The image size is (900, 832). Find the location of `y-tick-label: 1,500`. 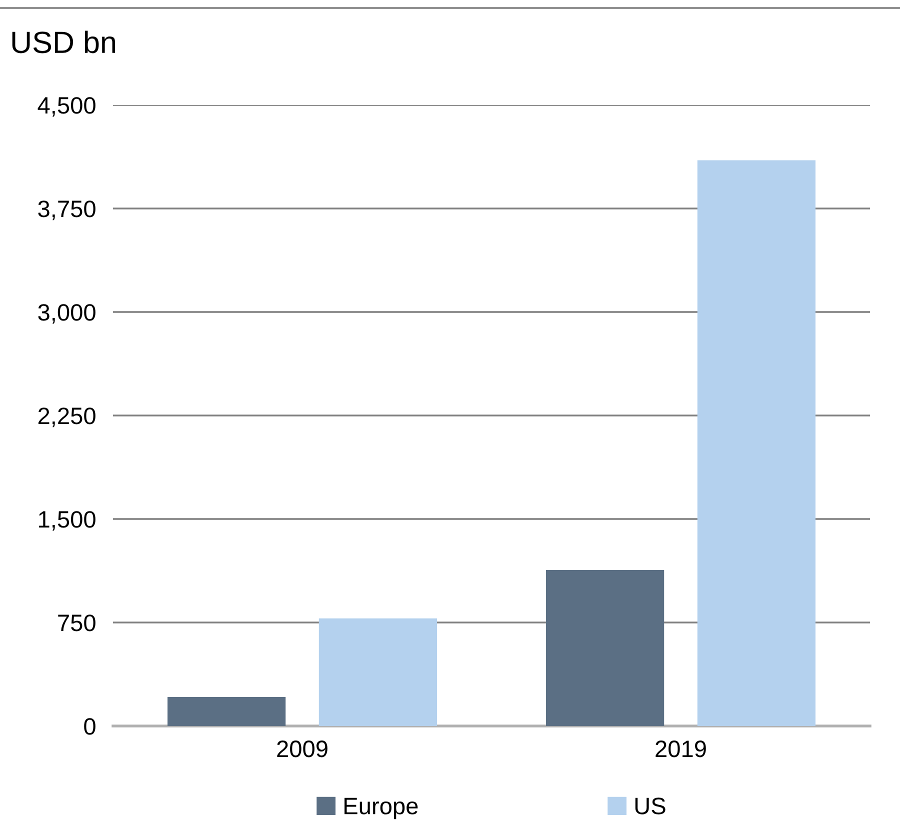

y-tick-label: 1,500 is located at coordinates (67, 521).